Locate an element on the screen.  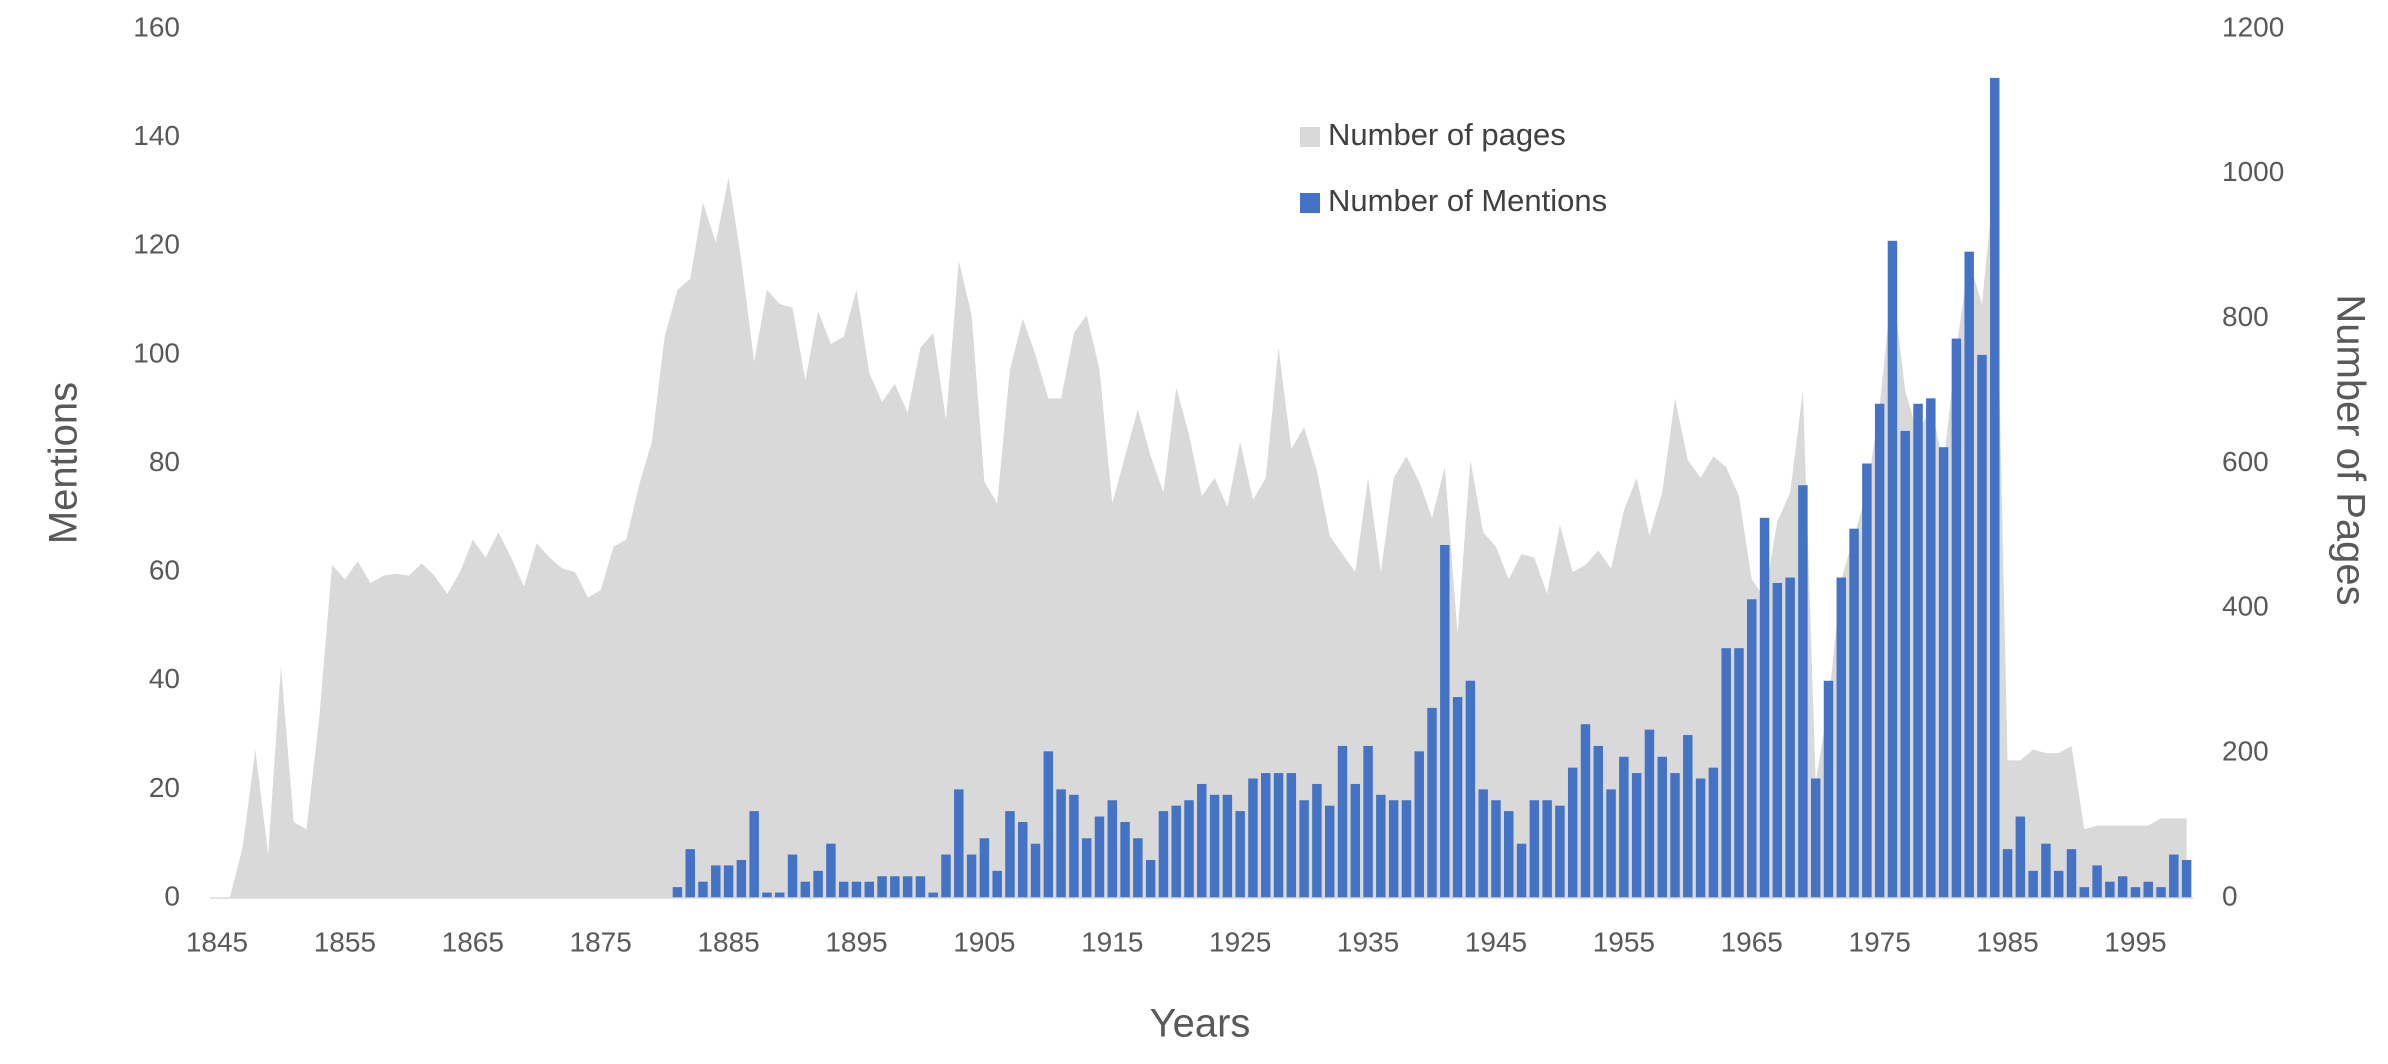
y-tick-label: 80 is located at coordinates (164, 461).